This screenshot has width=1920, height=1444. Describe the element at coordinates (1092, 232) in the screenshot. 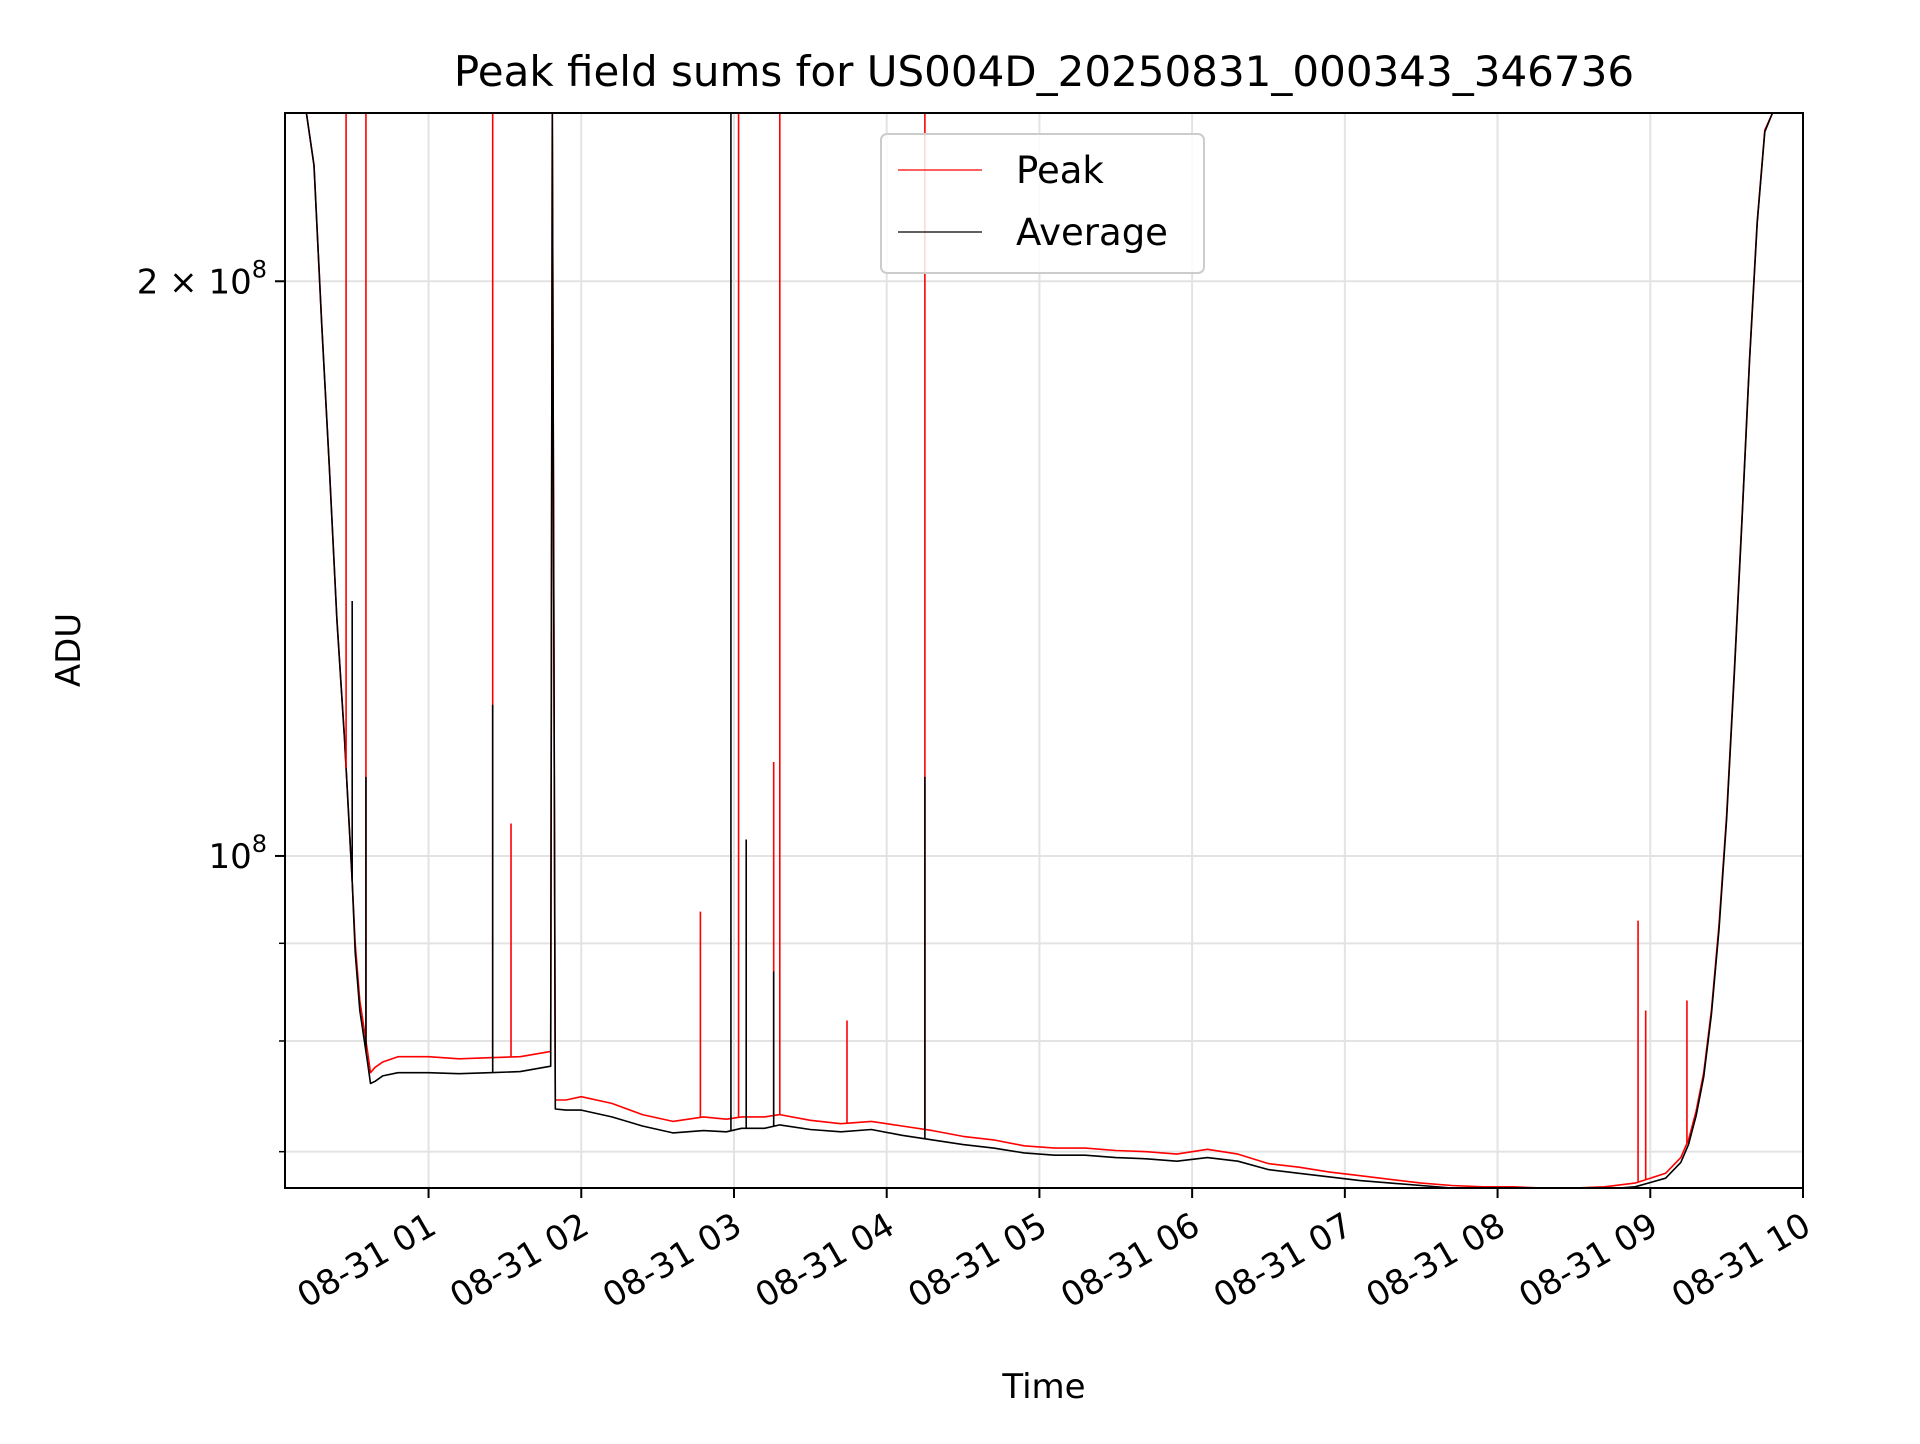

I see `legend-label-average: Average` at that location.